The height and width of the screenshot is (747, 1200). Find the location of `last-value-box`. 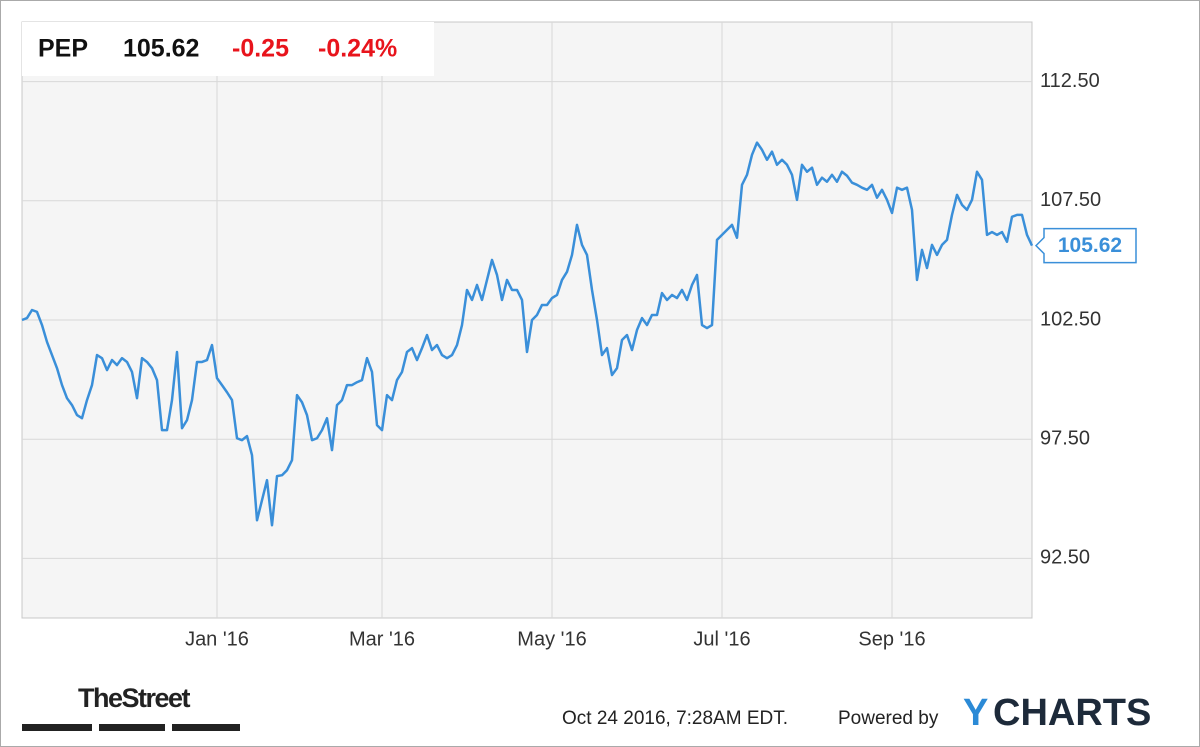

last-value-box is located at coordinates (1085, 245).